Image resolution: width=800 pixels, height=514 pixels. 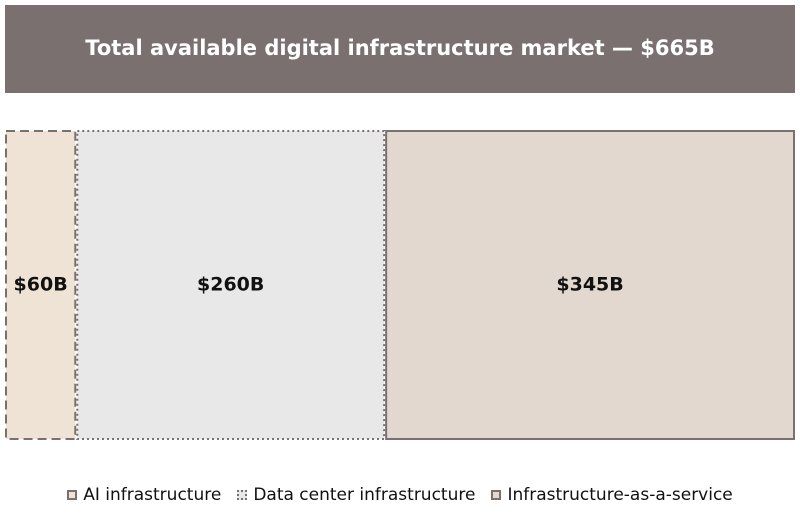 I want to click on legend-item: Infrastructure-as-a-service, so click(x=612, y=495).